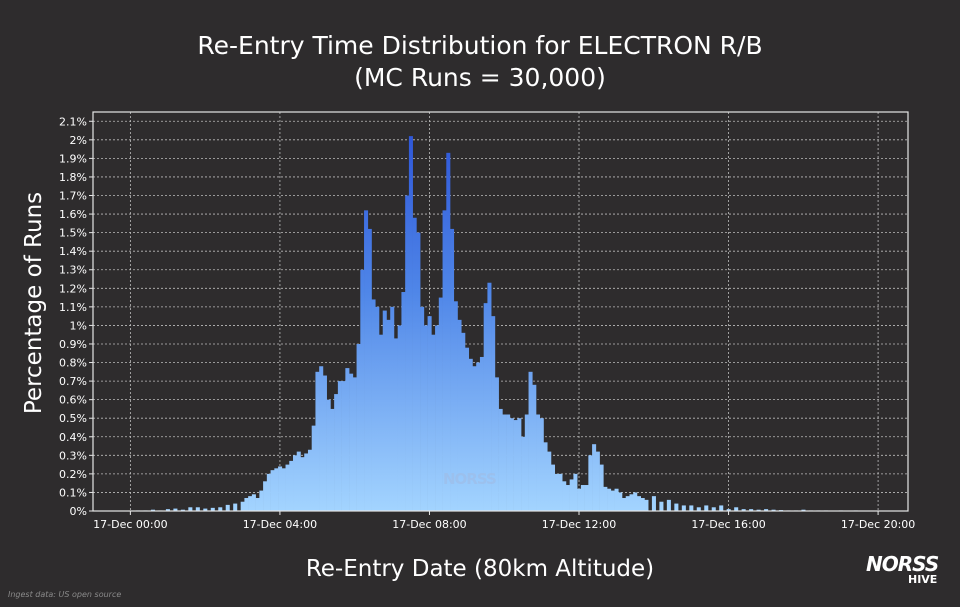 The height and width of the screenshot is (607, 960). I want to click on y-tick-label: 1.7%, so click(73, 196).